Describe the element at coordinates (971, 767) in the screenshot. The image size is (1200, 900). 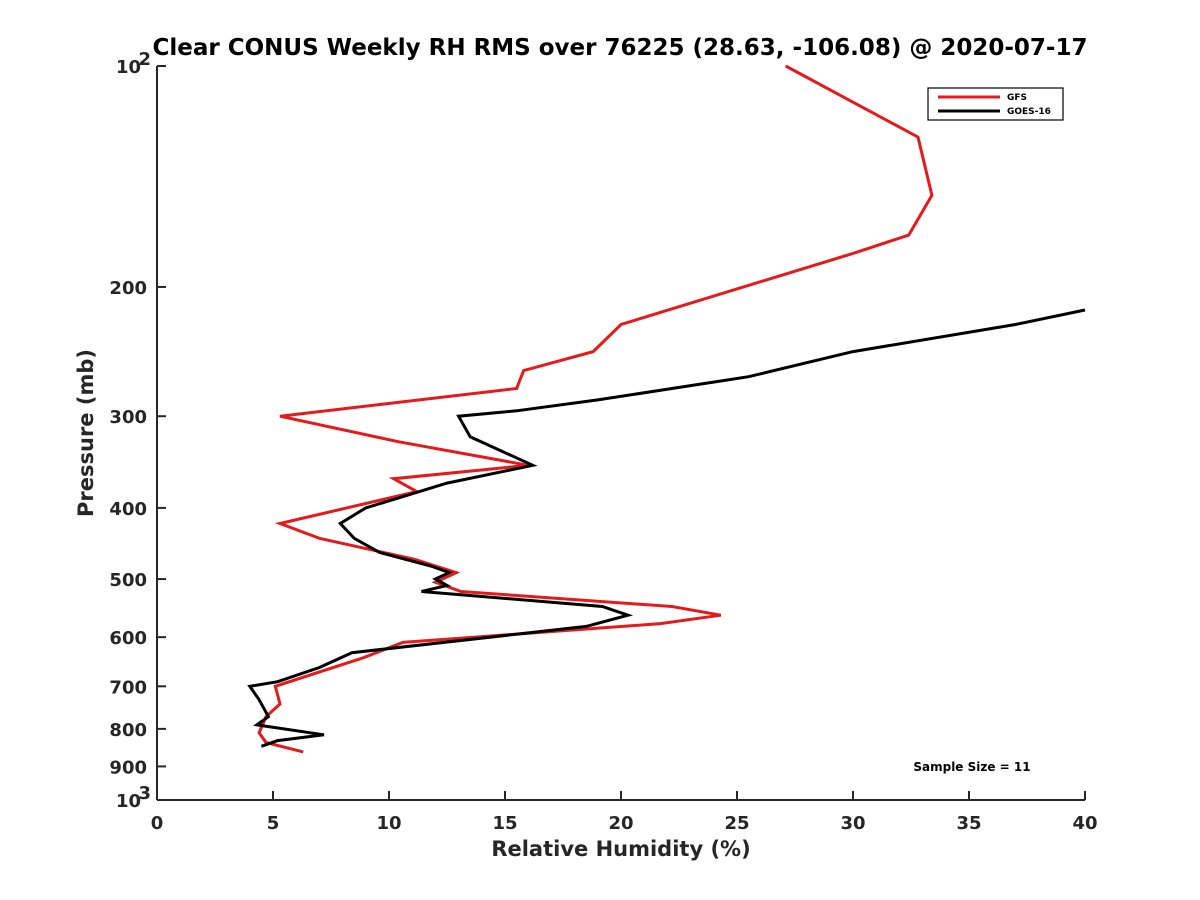
I see `sample-size-annotation: Sample Size = 11` at that location.